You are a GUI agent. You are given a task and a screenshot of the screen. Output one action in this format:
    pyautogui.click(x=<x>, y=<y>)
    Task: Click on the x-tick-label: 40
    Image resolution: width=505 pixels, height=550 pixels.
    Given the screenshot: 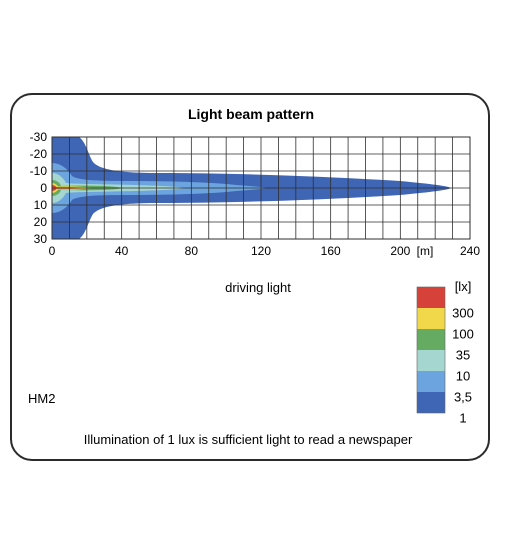 What is the action you would take?
    pyautogui.click(x=122, y=251)
    